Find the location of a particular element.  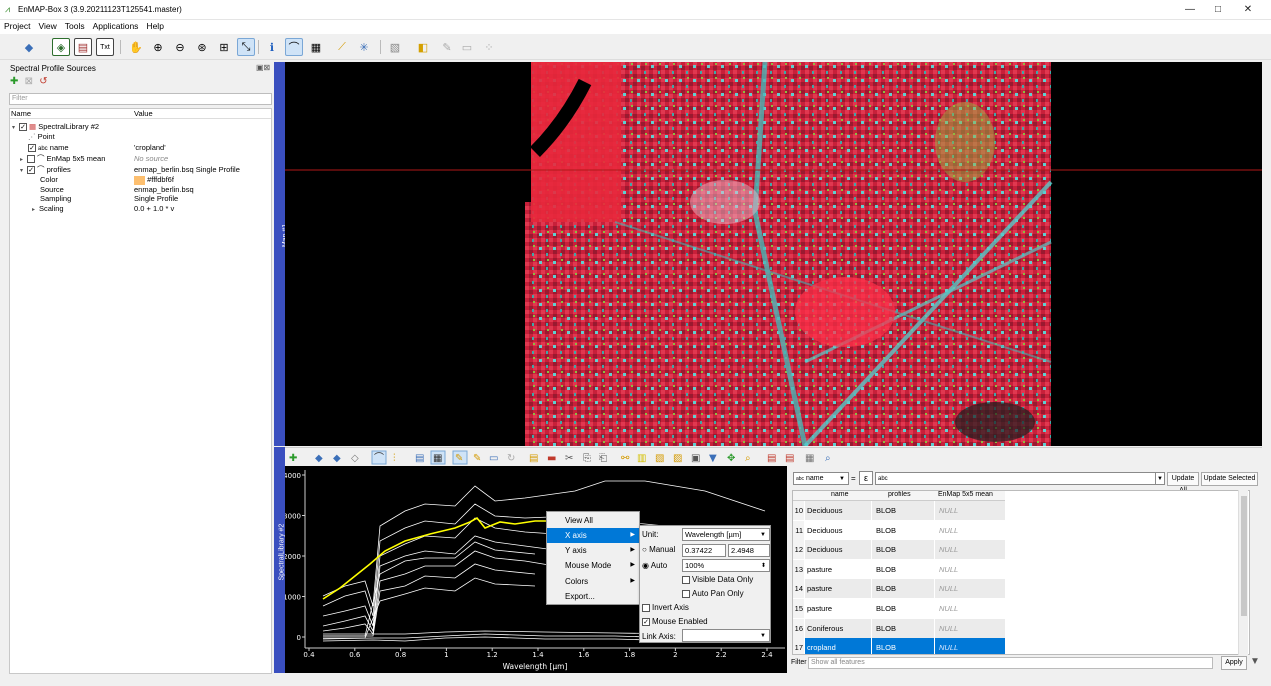

table-row: 16 Coniferous BLOB NULL is located at coordinates (899, 628).